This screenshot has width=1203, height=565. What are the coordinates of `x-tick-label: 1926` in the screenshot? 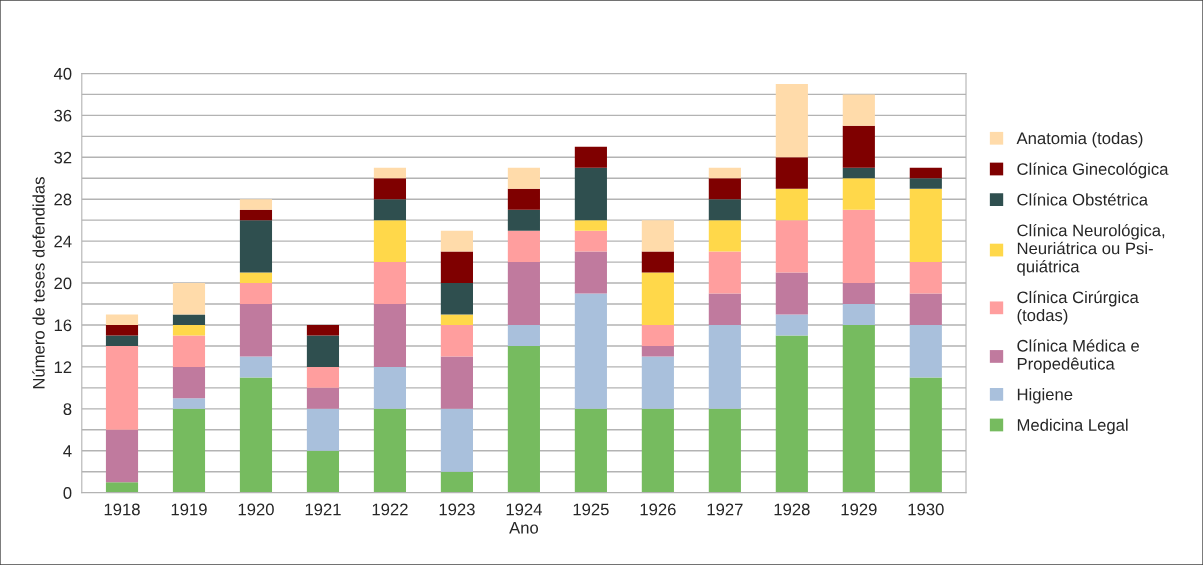 It's located at (658, 509).